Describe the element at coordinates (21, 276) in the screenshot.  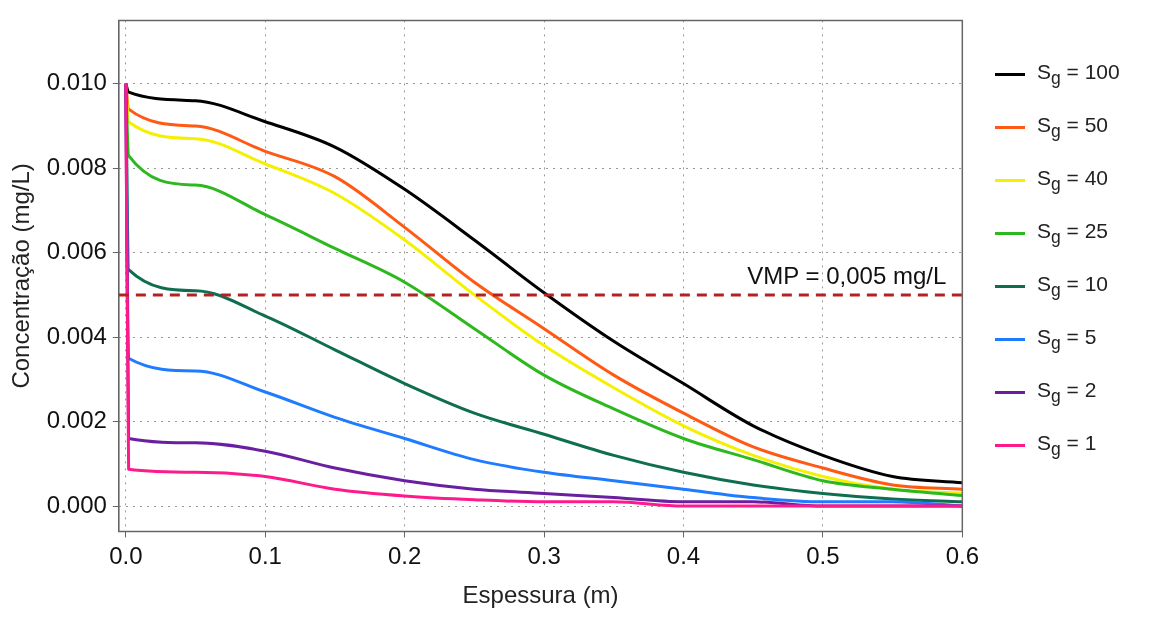
I see `y-axis-title: Concentração (mg/L)` at that location.